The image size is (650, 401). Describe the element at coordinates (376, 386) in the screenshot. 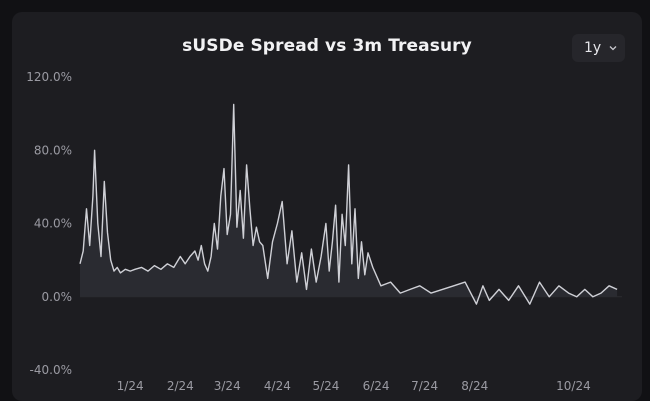

I see `x-tick-label: 6/24` at that location.